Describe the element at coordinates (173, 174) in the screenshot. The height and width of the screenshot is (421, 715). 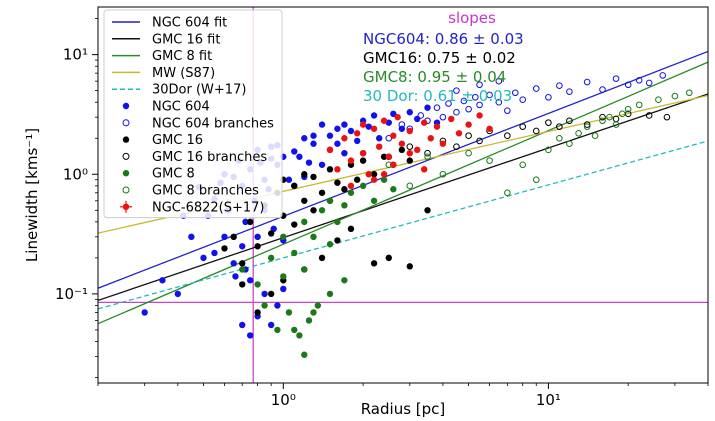
I see `legend-label: GMC 8` at that location.